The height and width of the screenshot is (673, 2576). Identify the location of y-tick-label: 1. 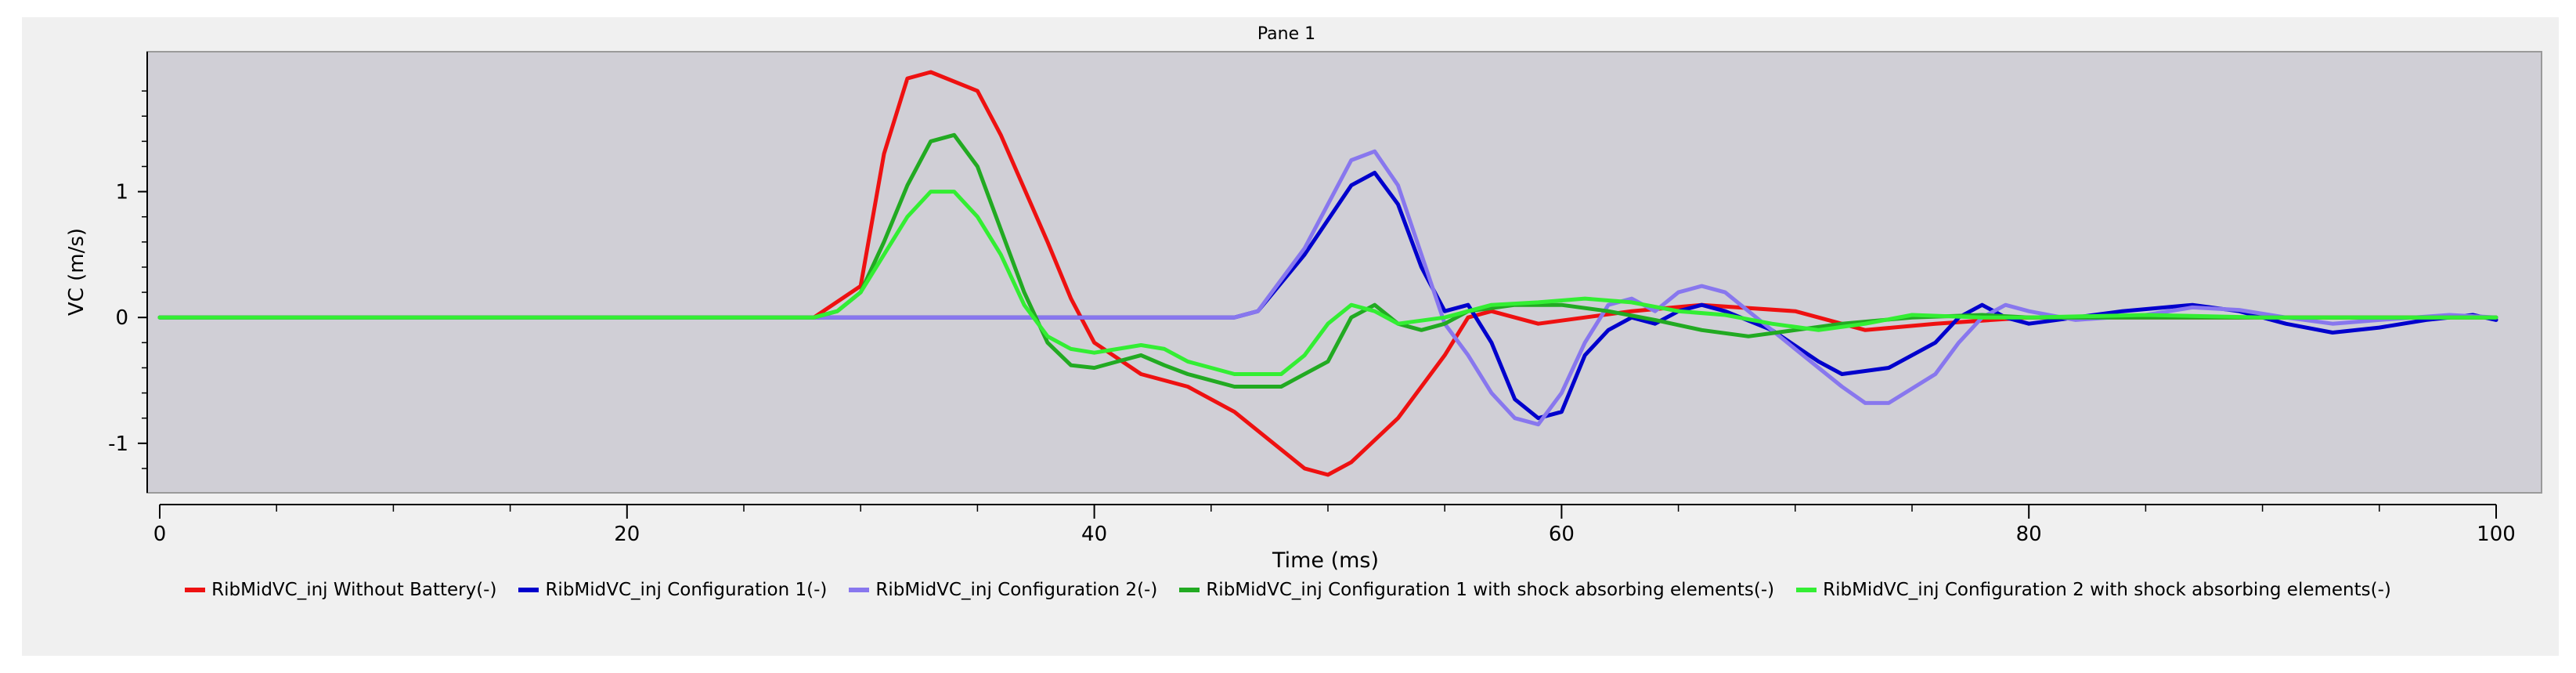
(122, 192).